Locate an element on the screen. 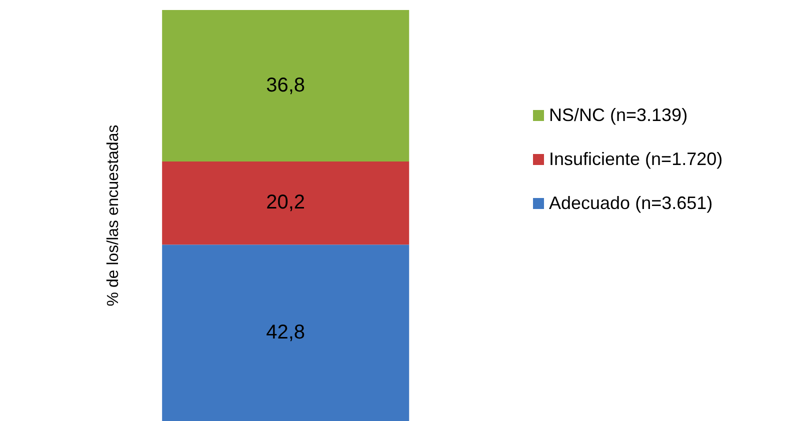 This screenshot has width=792, height=421. y-axis-title: % de los/las encuestadas is located at coordinates (113, 215).